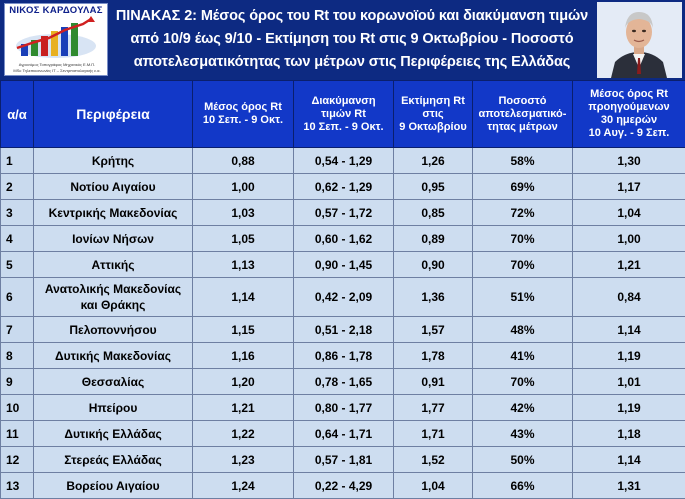 Image resolution: width=685 pixels, height=499 pixels. Describe the element at coordinates (113, 305) in the screenshot. I see `region-name-line2: και Θράκης` at that location.